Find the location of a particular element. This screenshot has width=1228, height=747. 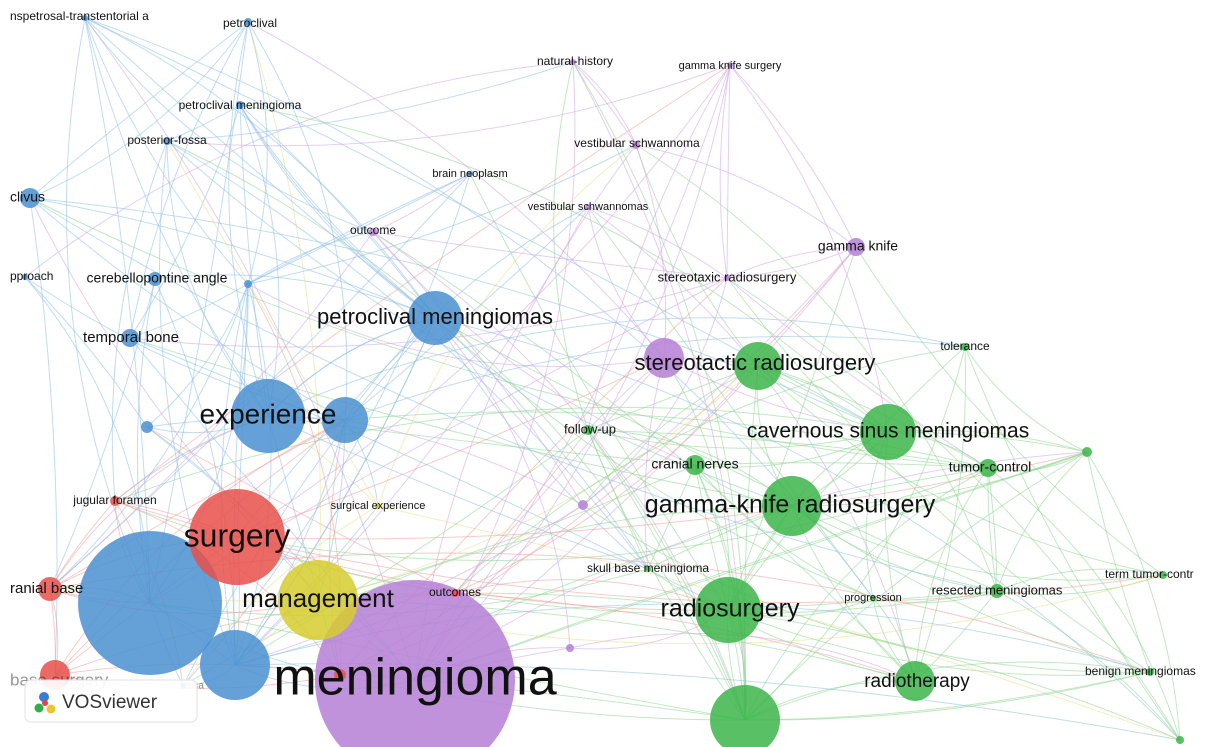

node-label: vestibular schwannoma is located at coordinates (637, 143).